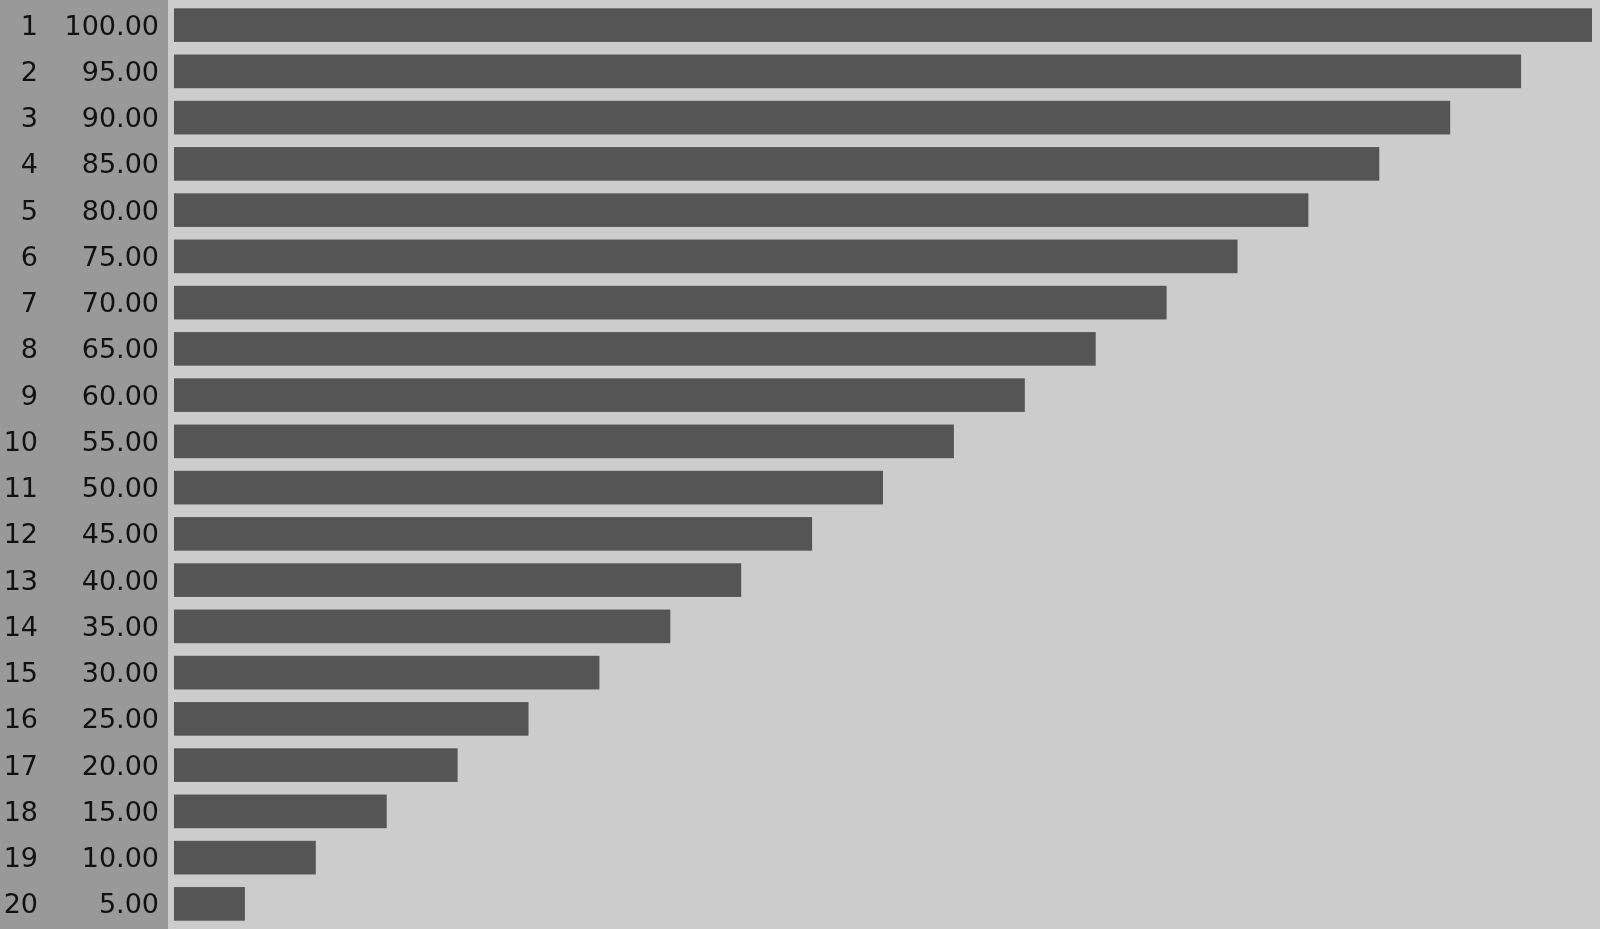 This screenshot has width=1600, height=929. What do you see at coordinates (20, 904) in the screenshot?
I see `y-tick-label: 20` at bounding box center [20, 904].